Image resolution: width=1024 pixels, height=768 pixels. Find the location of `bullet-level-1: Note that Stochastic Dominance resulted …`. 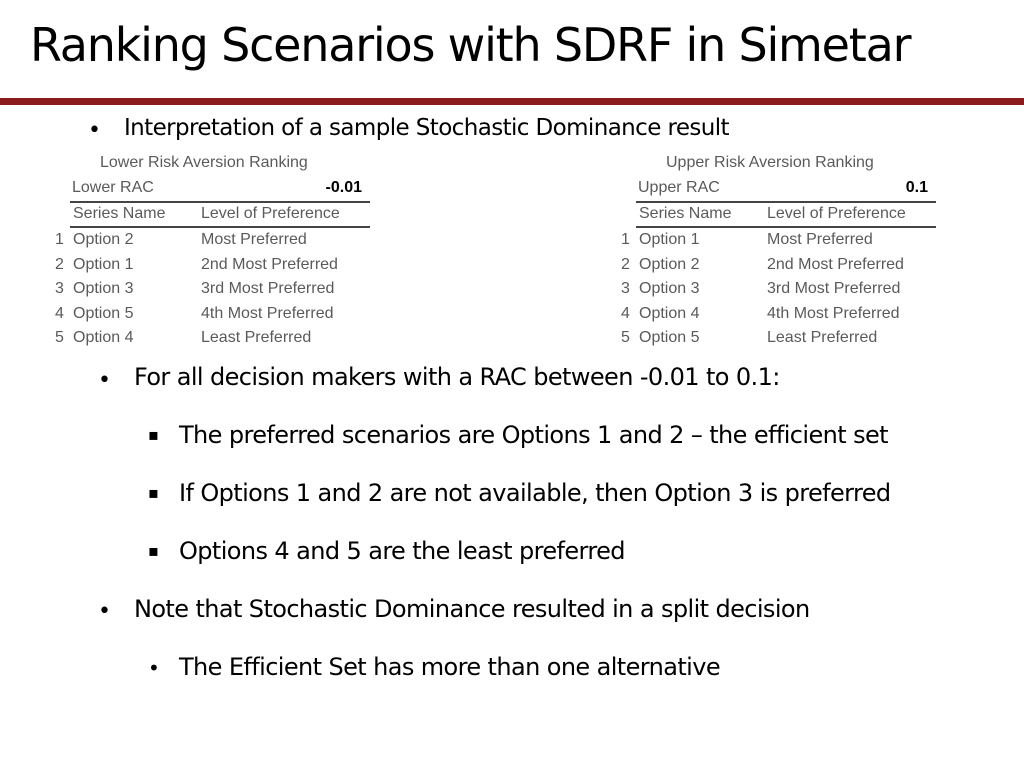

bullet-level-1: Note that Stochastic Dominance resulted … is located at coordinates (472, 609).